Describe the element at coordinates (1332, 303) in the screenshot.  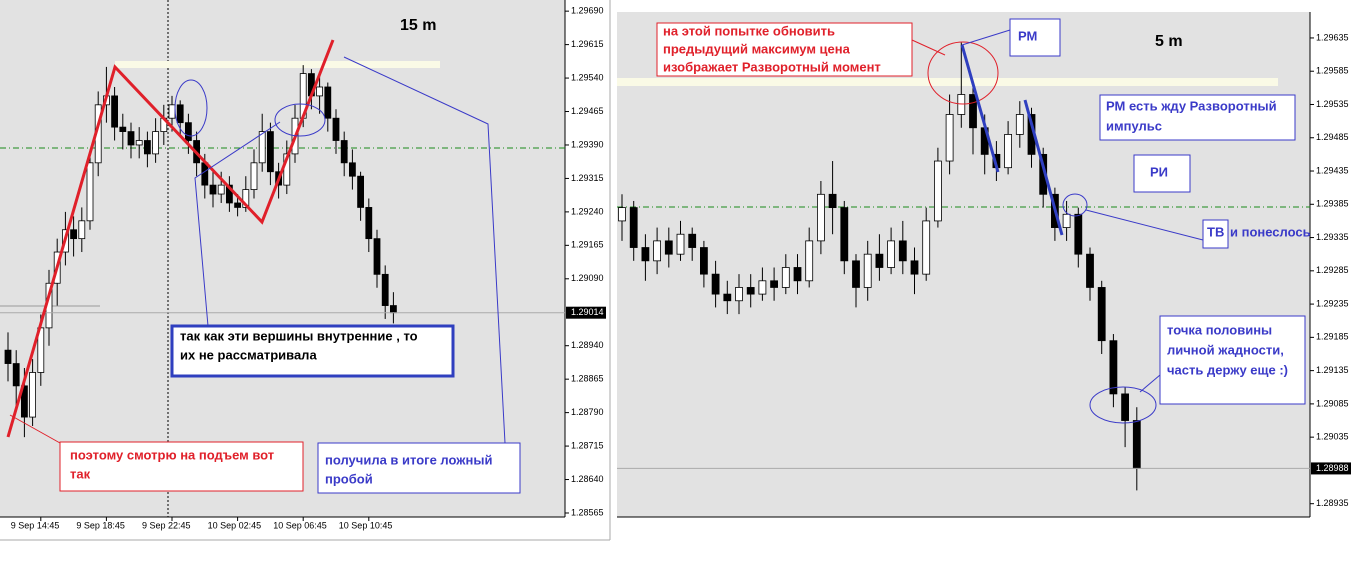
I see `y-tick-label: 1.29235` at that location.